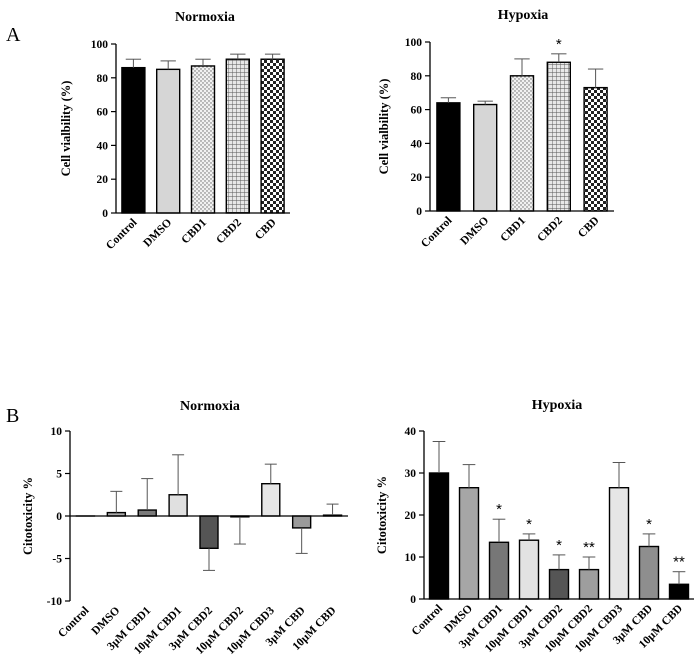 This screenshot has height=672, width=700. Describe the element at coordinates (73, 622) in the screenshot. I see `chart-3-x-tick-label: Control` at that location.